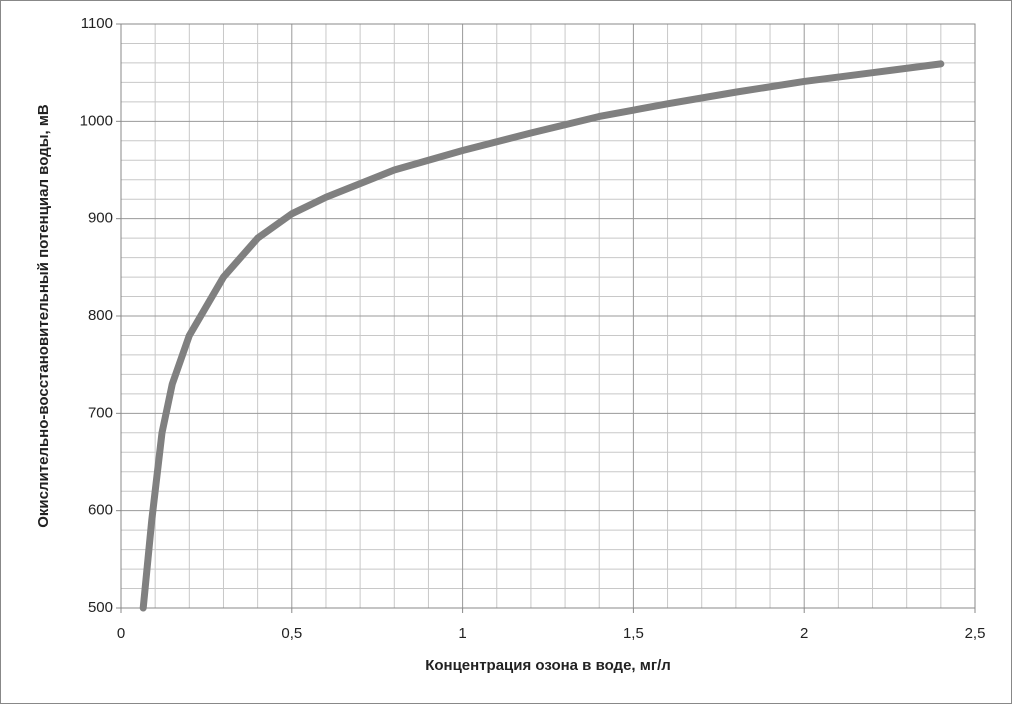 This screenshot has width=1012, height=704. I want to click on x-tick-label: 0, so click(121, 633).